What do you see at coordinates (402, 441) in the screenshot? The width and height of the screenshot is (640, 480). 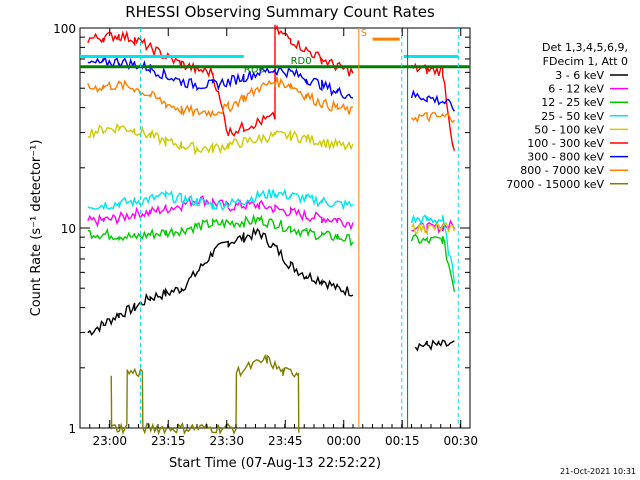 I see `x-tick-label-5: 00:15` at bounding box center [402, 441].